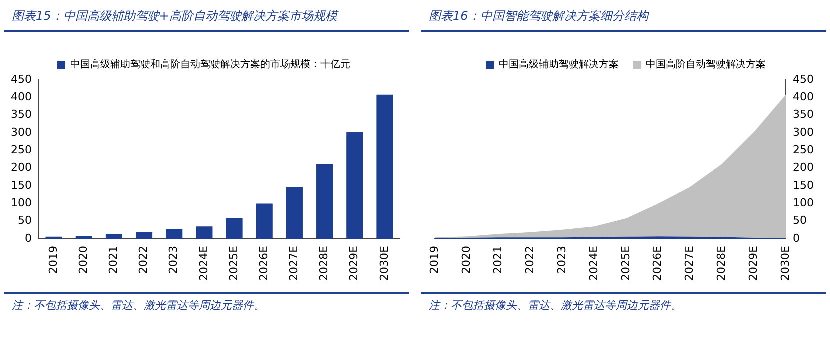 The image size is (830, 338). I want to click on y-tick-label: 450, so click(21, 79).